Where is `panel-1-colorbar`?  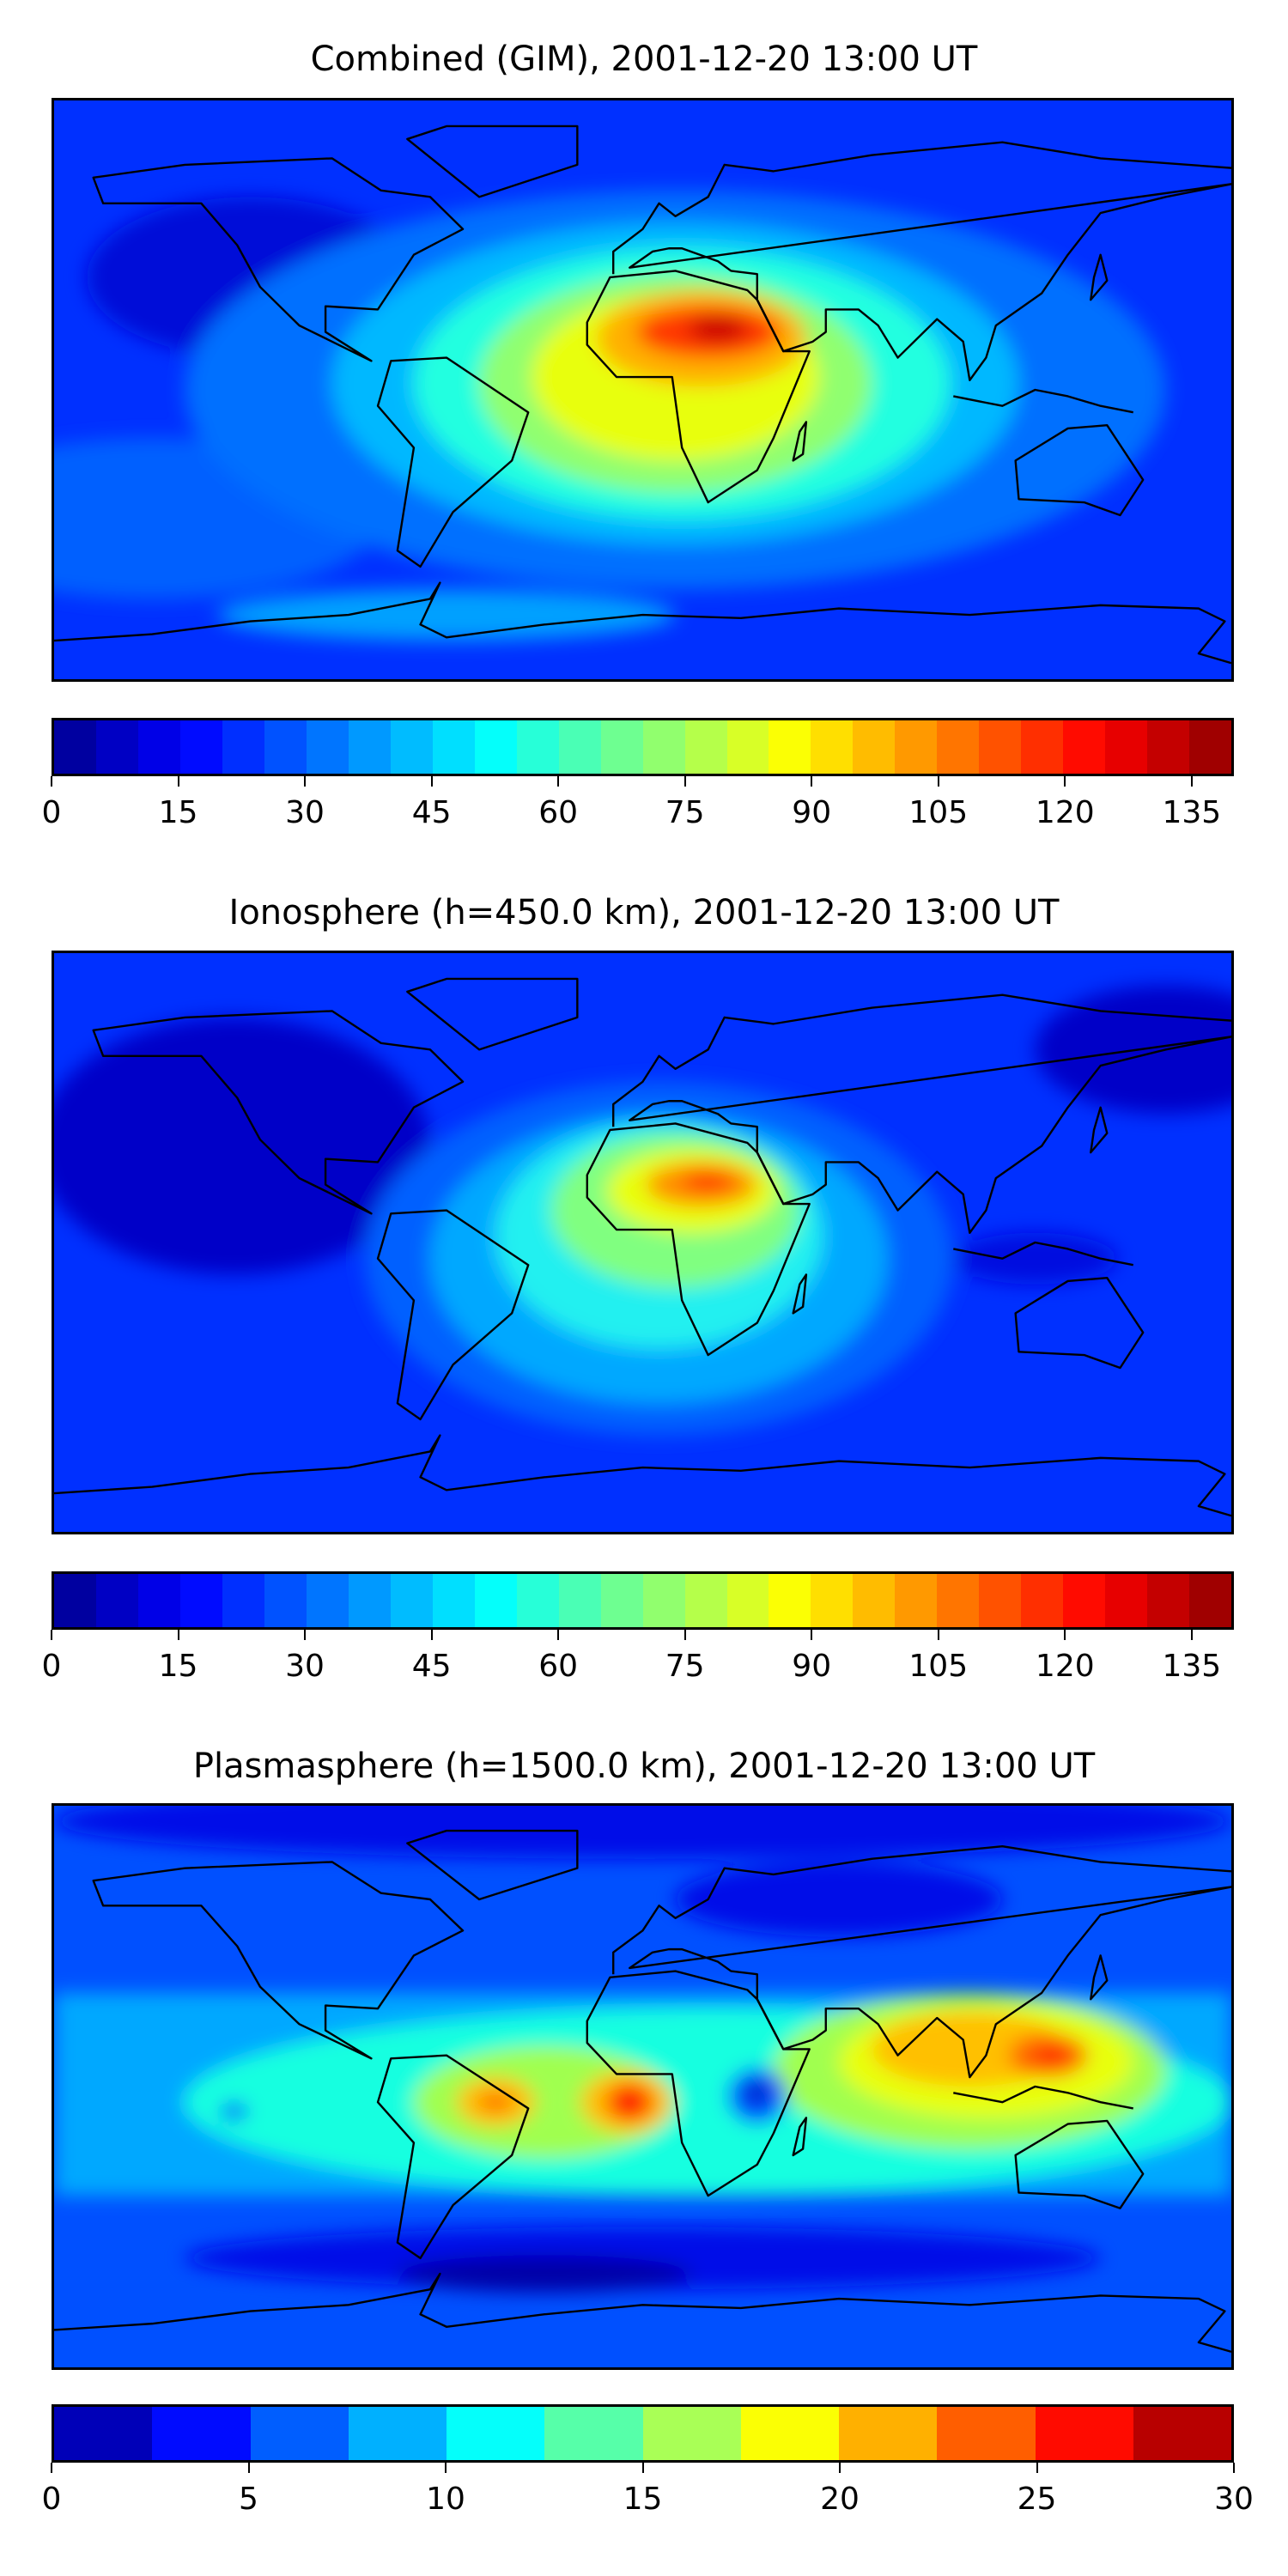
panel-1-colorbar is located at coordinates (643, 747).